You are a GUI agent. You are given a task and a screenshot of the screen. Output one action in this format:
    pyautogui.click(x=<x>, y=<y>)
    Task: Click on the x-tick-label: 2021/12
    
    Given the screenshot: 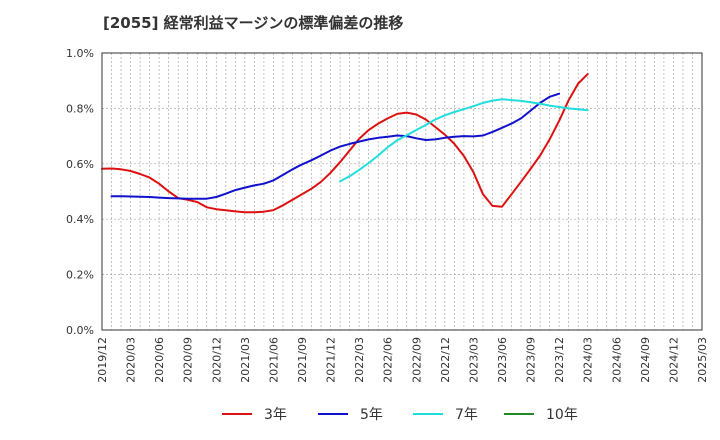 What is the action you would take?
    pyautogui.click(x=331, y=360)
    